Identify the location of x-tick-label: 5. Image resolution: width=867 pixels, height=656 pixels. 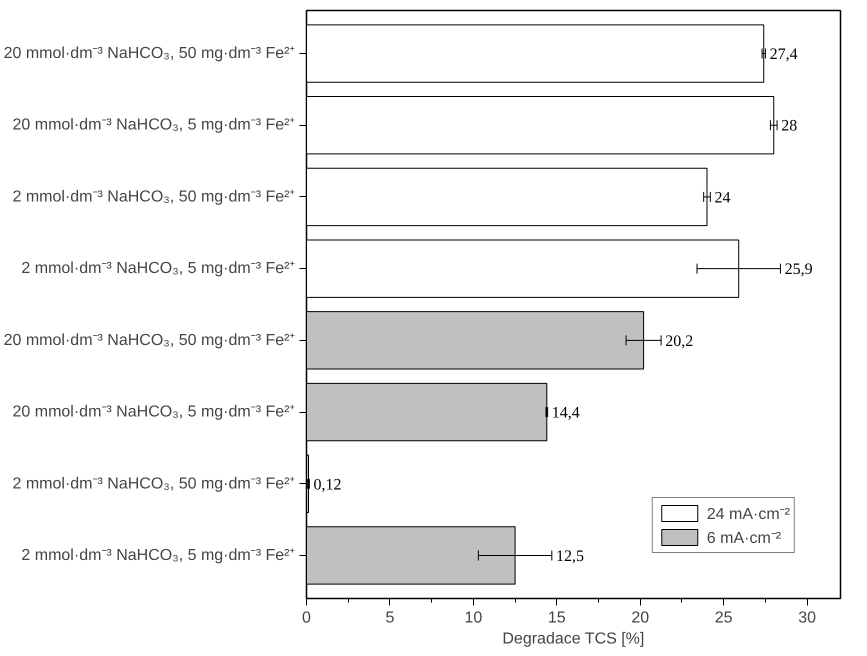
(389, 618).